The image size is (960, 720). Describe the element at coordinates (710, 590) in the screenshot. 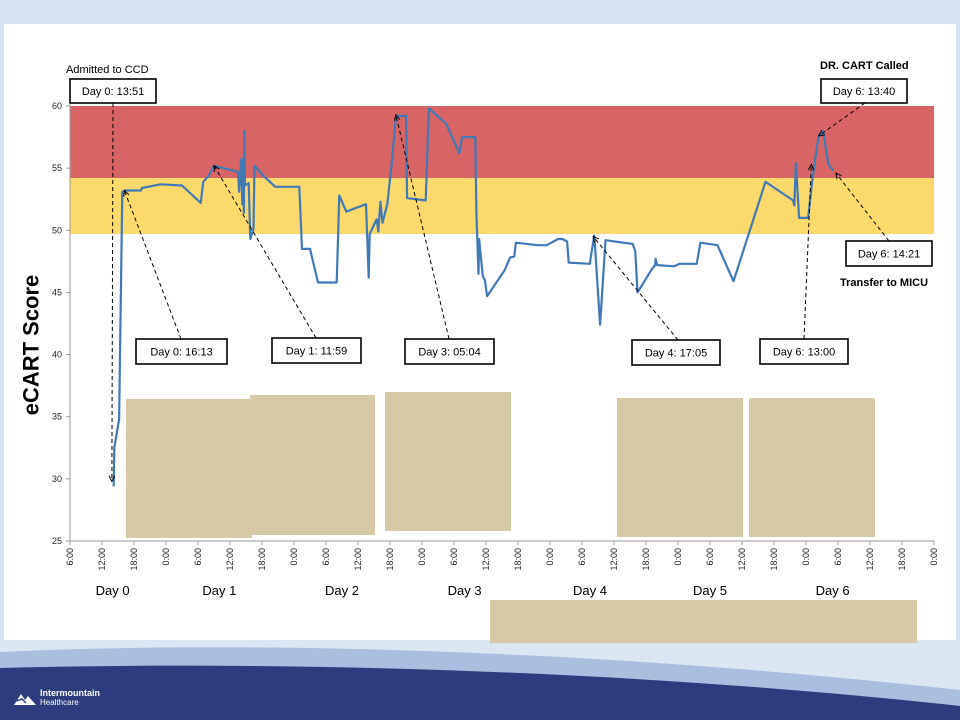

I see `day-label: Day 5` at that location.